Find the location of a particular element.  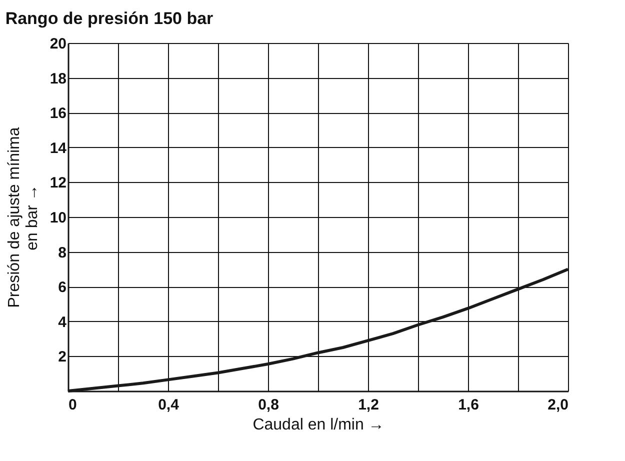

y-tick-label: 4 is located at coordinates (63, 322).